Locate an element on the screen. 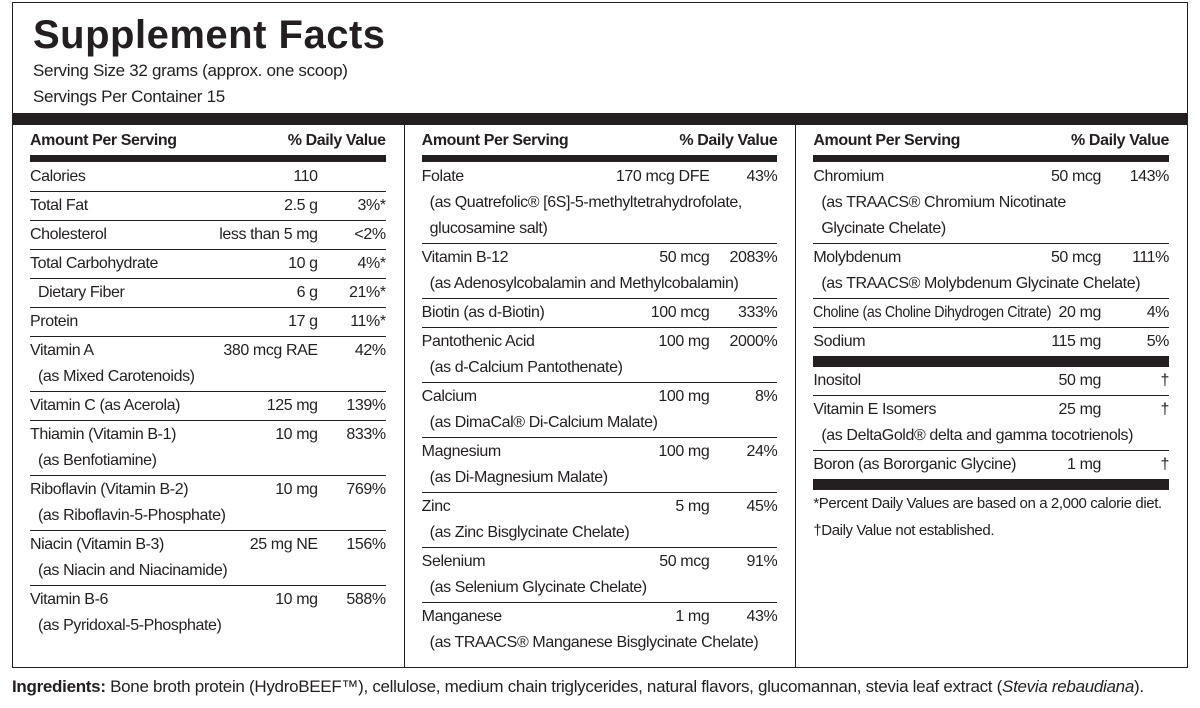 Image resolution: width=1200 pixels, height=708 pixels. nutrient-line: Folate 170 mcg DFE 43% is located at coordinates (600, 177).